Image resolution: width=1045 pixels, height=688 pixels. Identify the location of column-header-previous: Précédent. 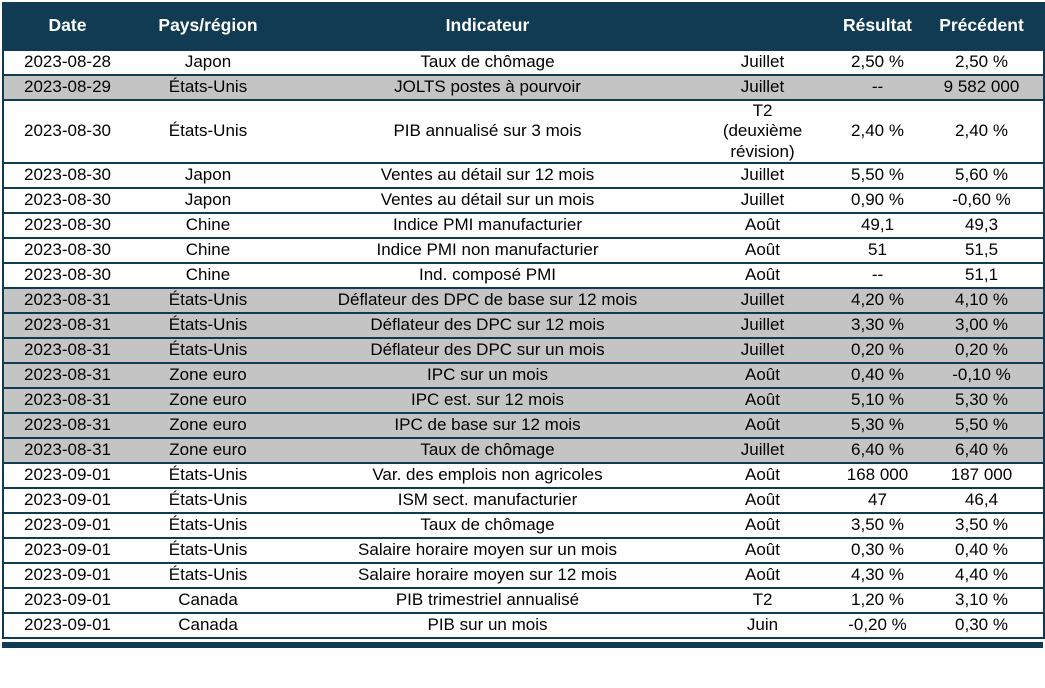
(982, 26).